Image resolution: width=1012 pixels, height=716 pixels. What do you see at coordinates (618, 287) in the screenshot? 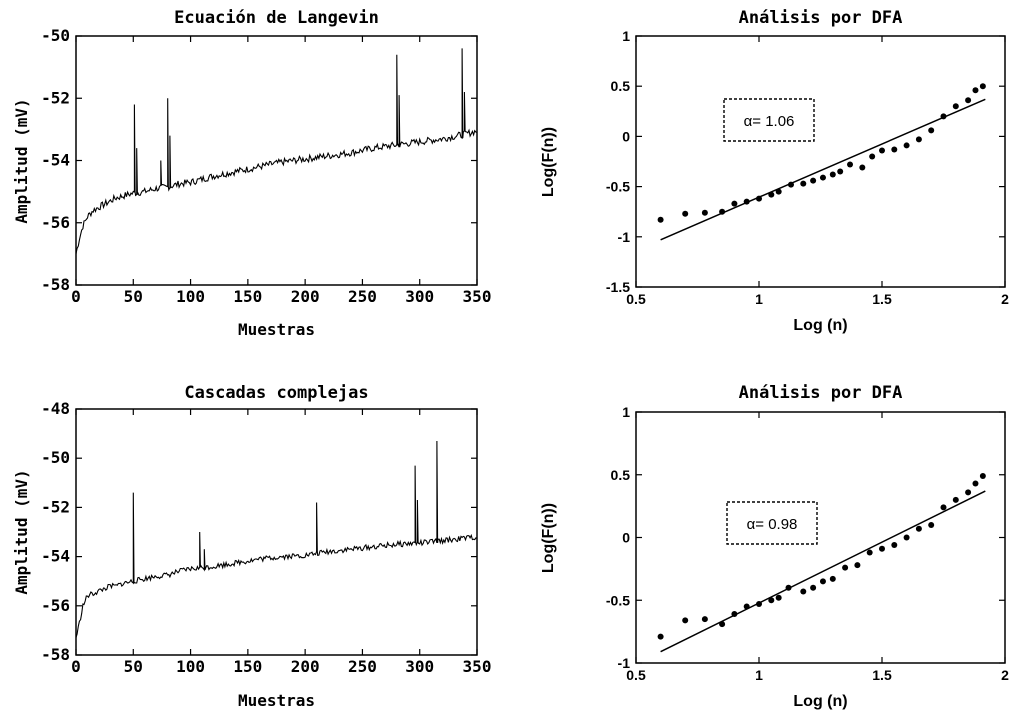
I see `y-tick-label: -1.5` at bounding box center [618, 287].